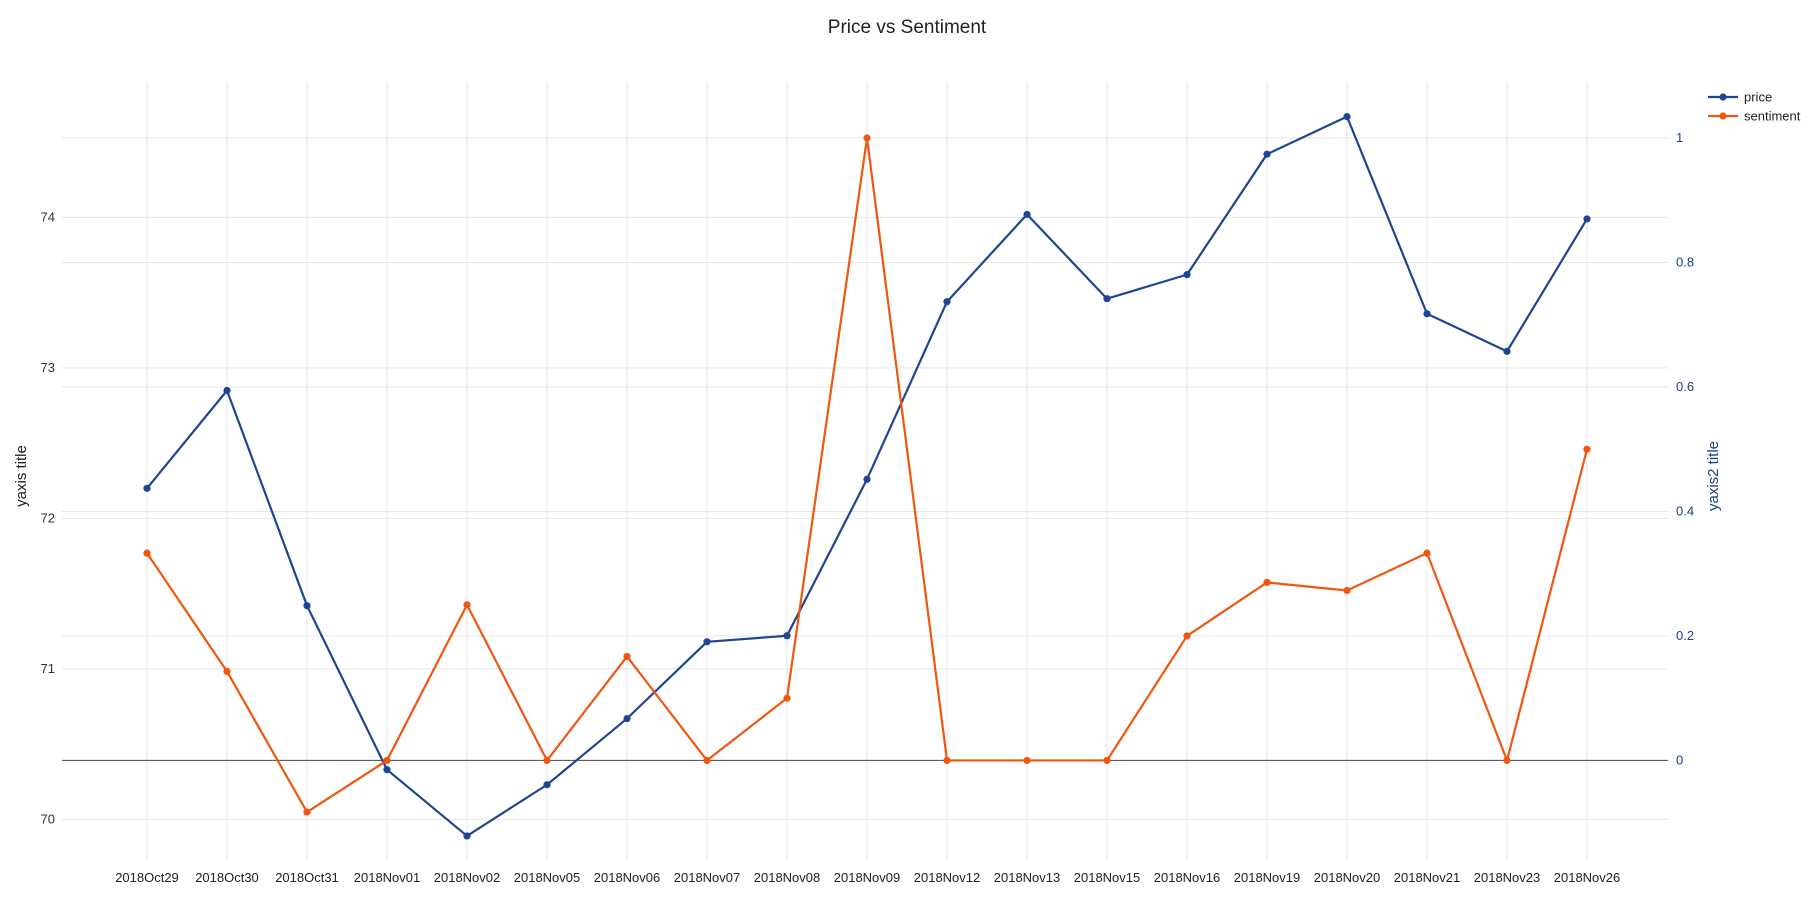 This screenshot has width=1815, height=904. Describe the element at coordinates (1713, 476) in the screenshot. I see `y2-axis-title: yaxis2 title` at that location.